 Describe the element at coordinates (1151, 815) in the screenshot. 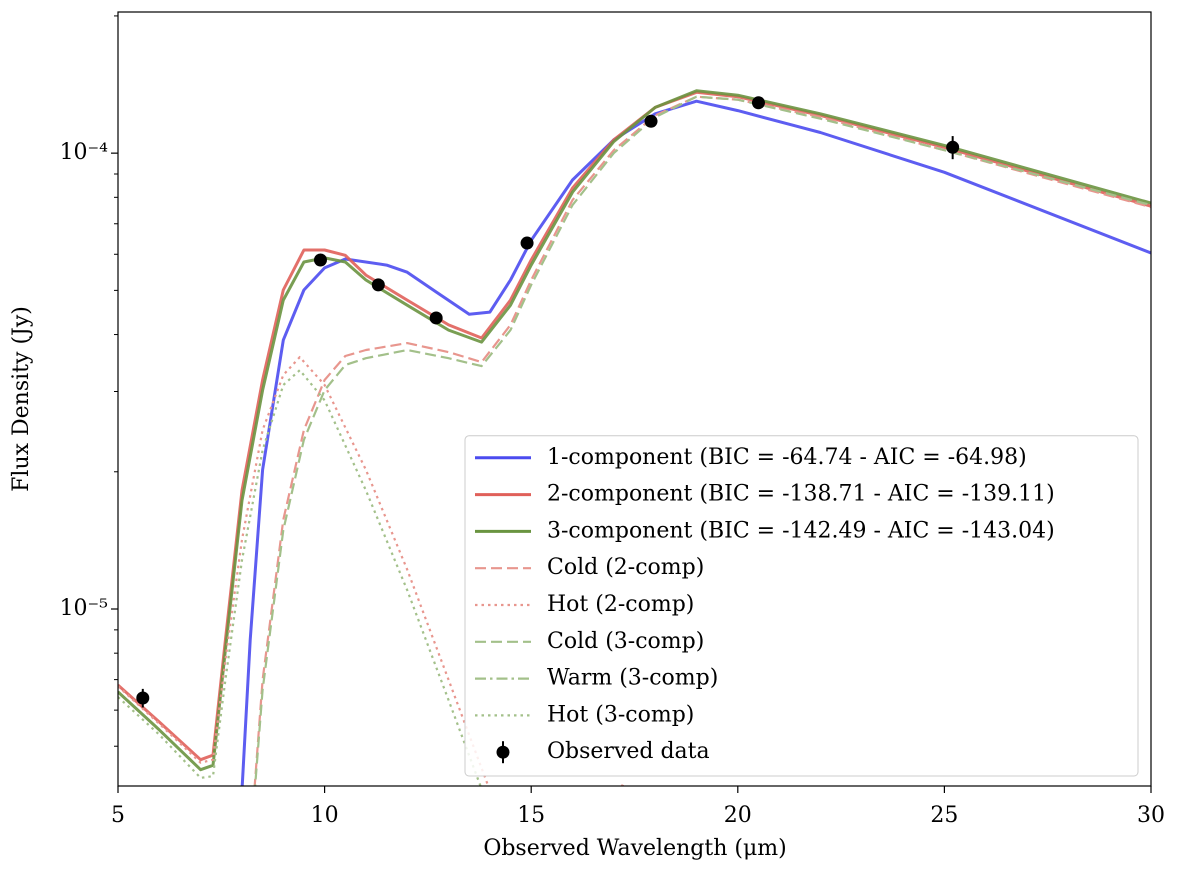

I see `x-tick-label: 30` at that location.